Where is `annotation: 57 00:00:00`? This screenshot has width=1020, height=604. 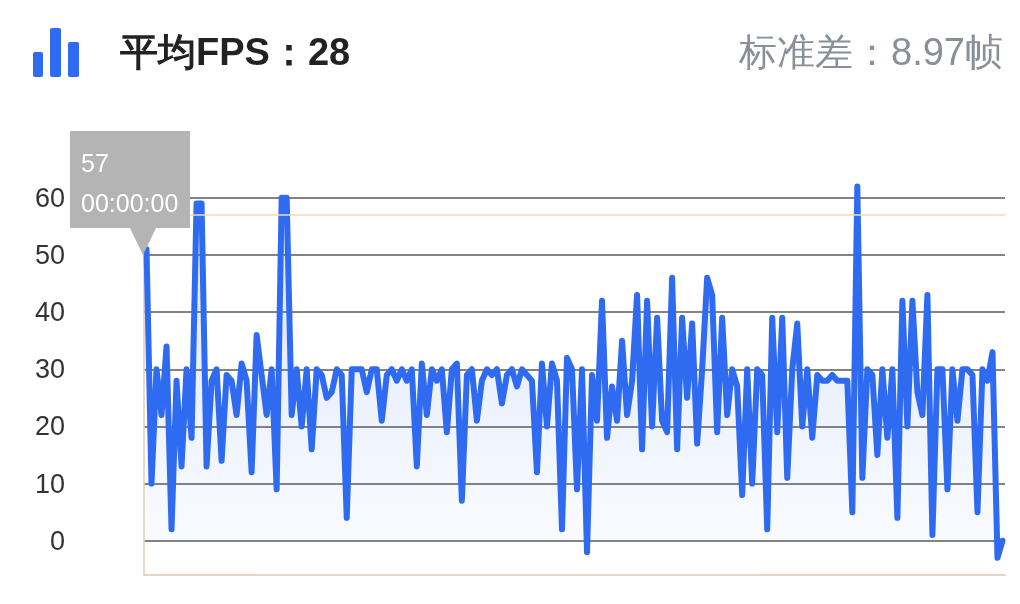
annotation: 57 00:00:00 is located at coordinates (130, 183).